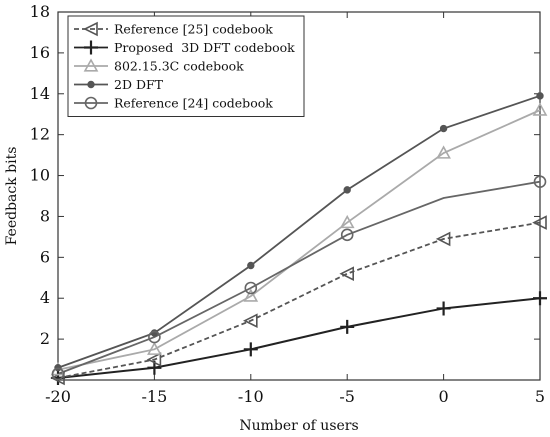  What do you see at coordinates (40, 175) in the screenshot?
I see `y-tick-label: 10` at bounding box center [40, 175].